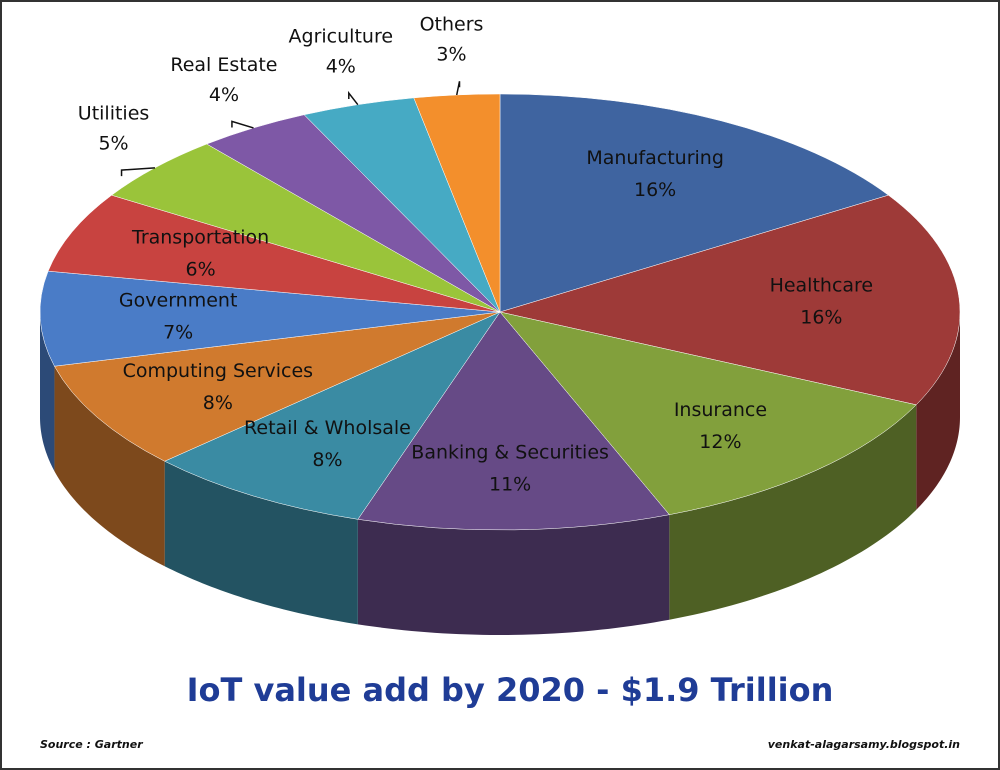 The width and height of the screenshot is (1000, 770). Describe the element at coordinates (178, 300) in the screenshot. I see `category-label: Government` at that location.